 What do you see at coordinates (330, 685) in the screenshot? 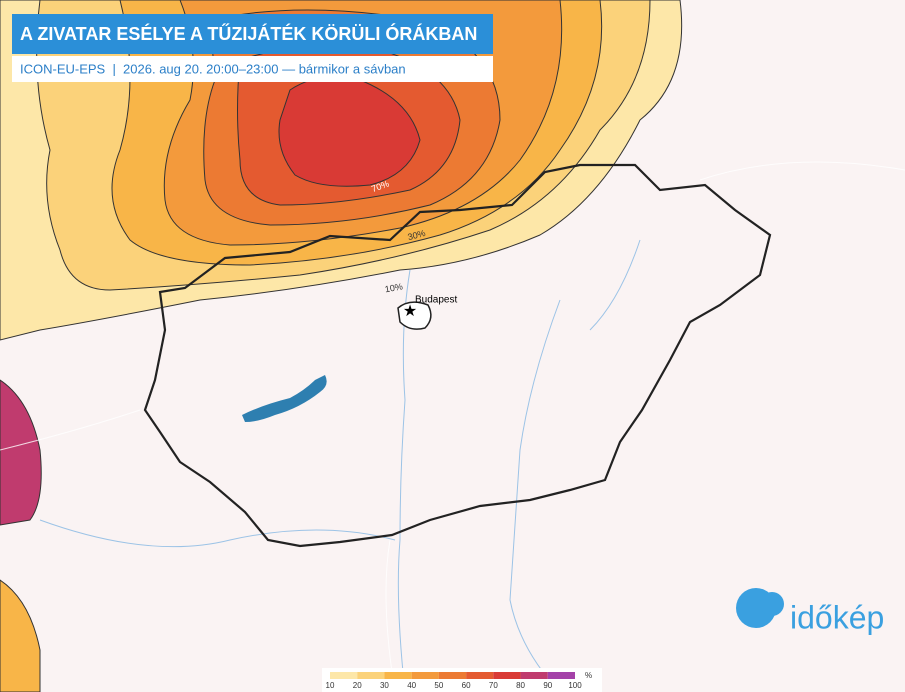
I see `legend-tick-label: 10` at bounding box center [330, 685].